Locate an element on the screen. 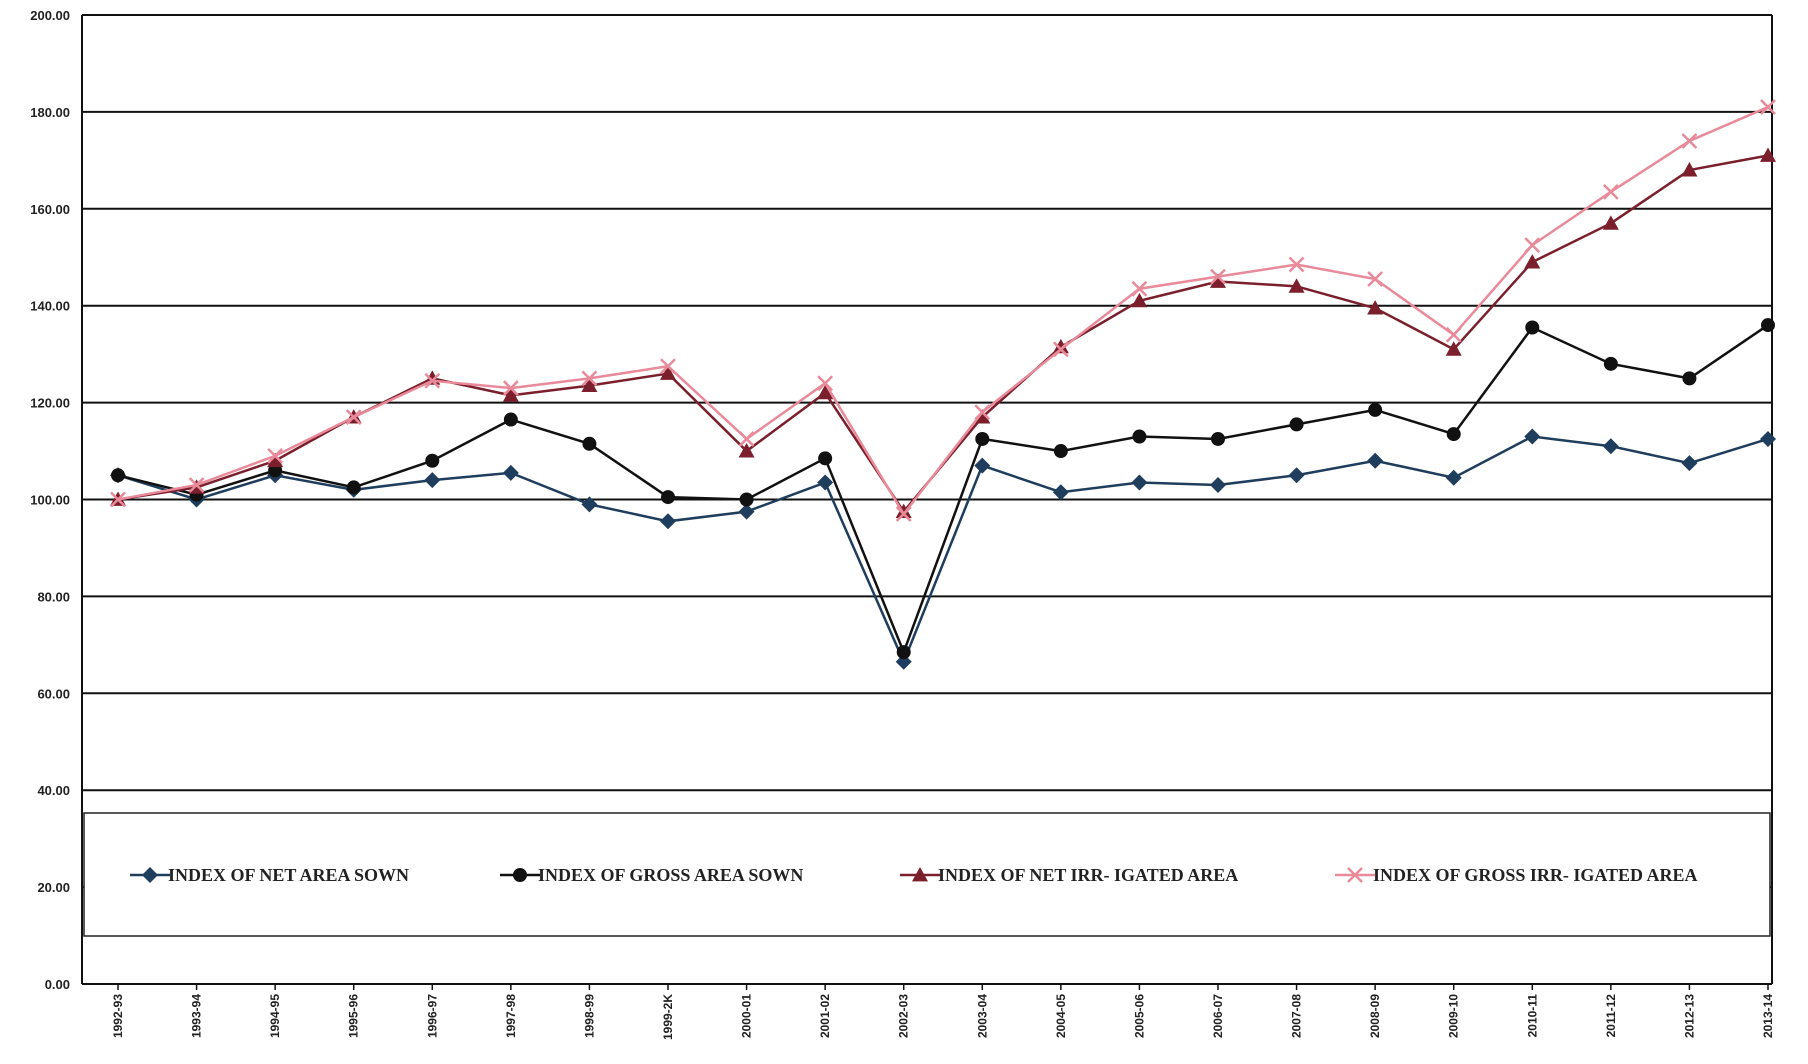 The image size is (1808, 1064). legend-label: INDEX OF NET IRR- IGATED AREA is located at coordinates (1088, 875).